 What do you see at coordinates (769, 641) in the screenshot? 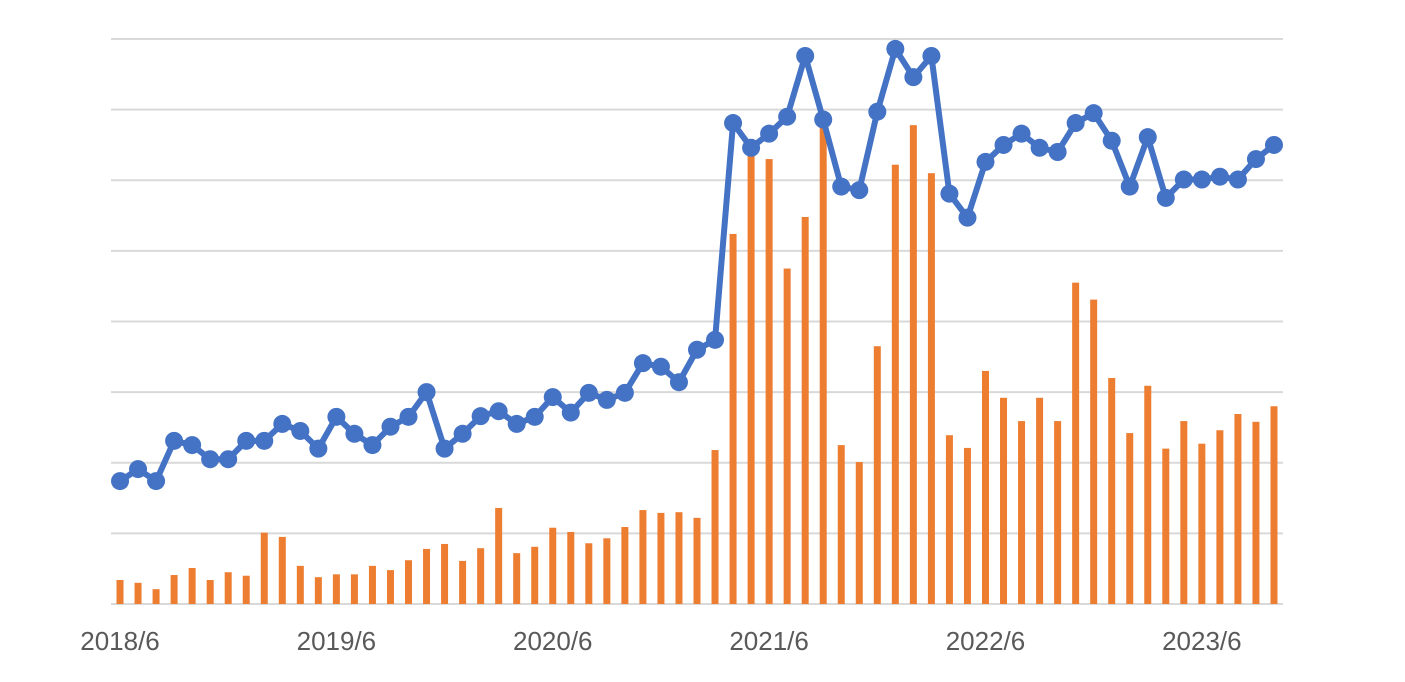
I see `x-tick-label: 2021/6` at bounding box center [769, 641].